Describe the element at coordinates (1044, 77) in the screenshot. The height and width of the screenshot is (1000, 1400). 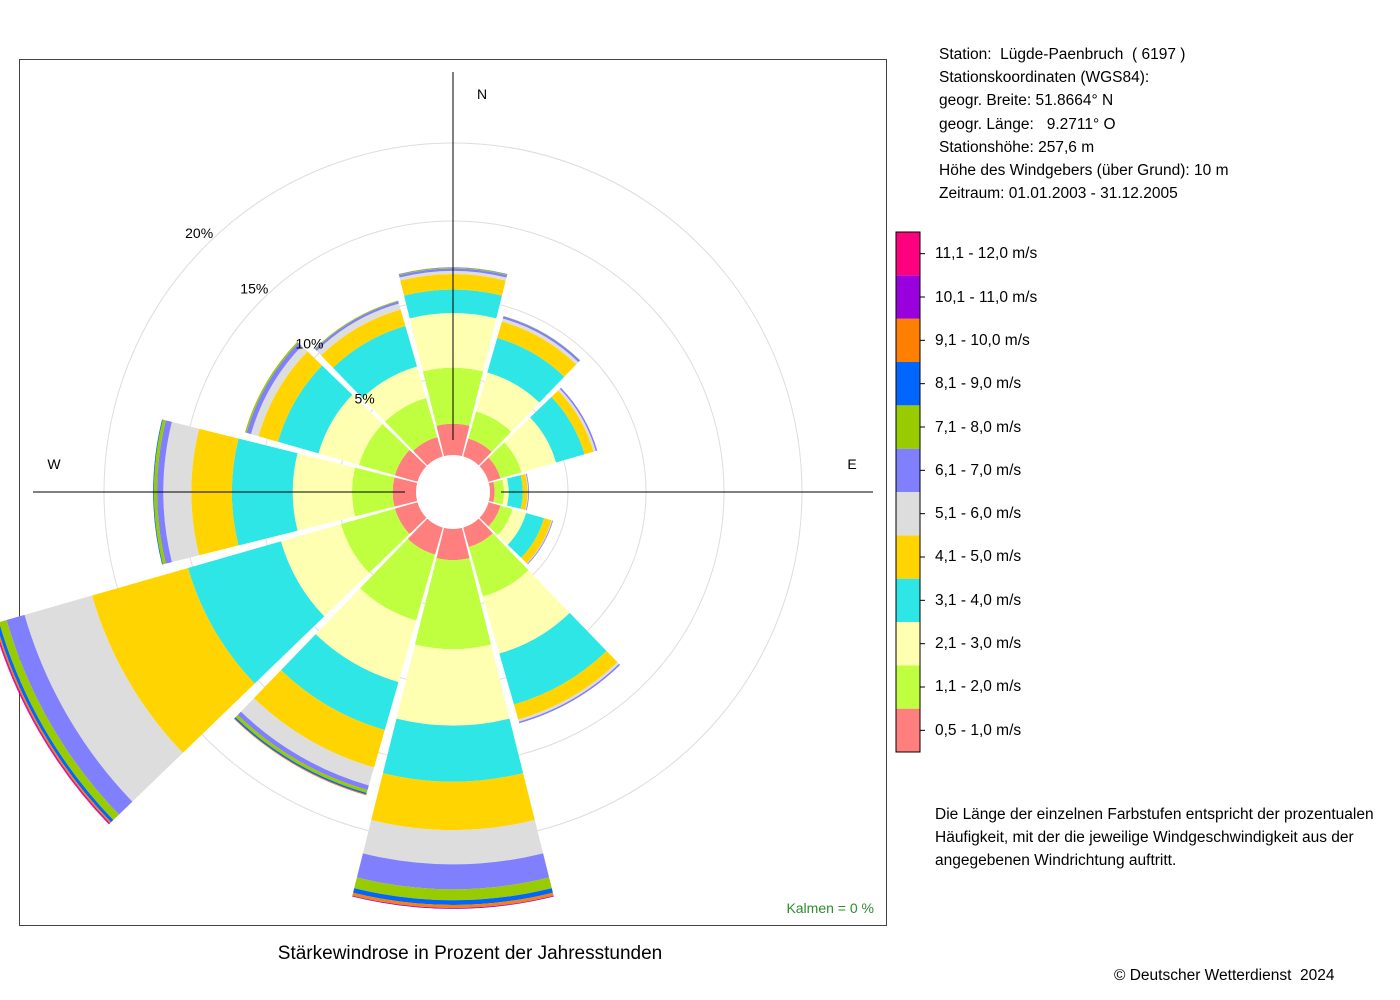
I see `station-coords-heading: Stationskoordinaten (WGS84):` at that location.